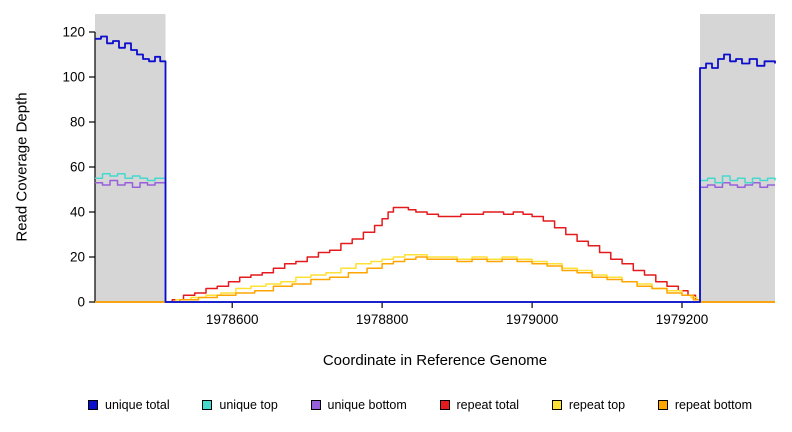 The height and width of the screenshot is (432, 792). Describe the element at coordinates (248, 405) in the screenshot. I see `legend-label: unique top` at that location.